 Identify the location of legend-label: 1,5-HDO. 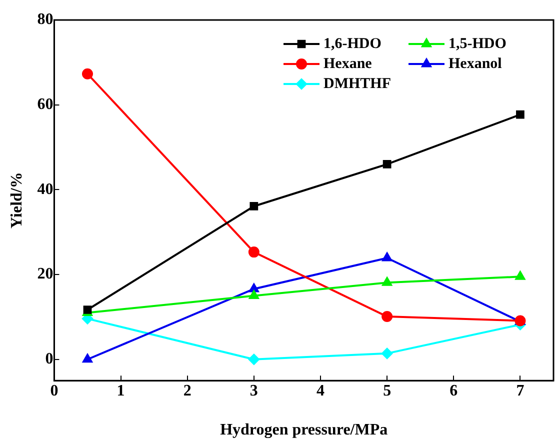
(477, 44).